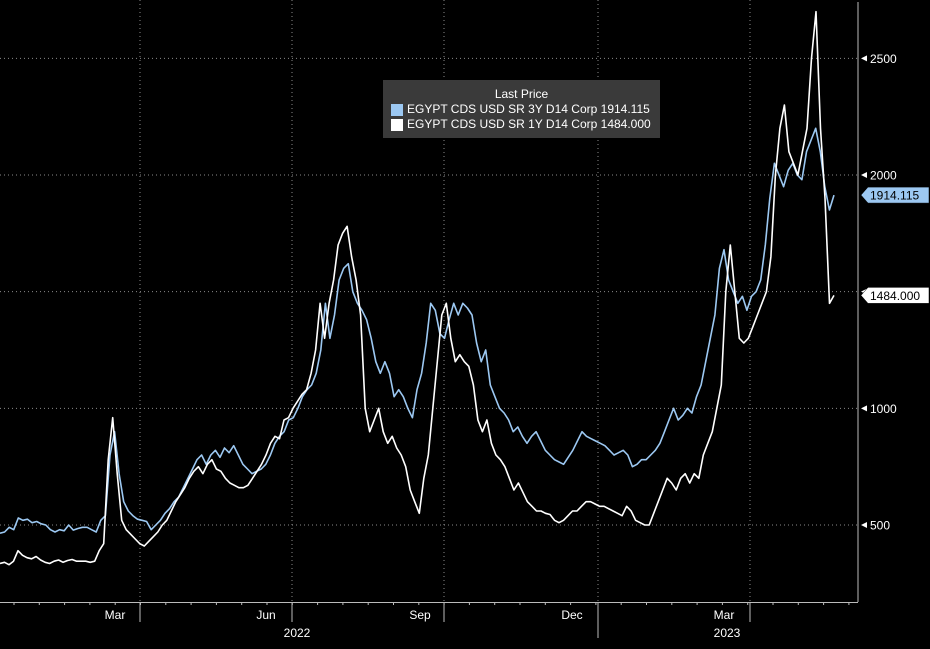 The width and height of the screenshot is (930, 649). What do you see at coordinates (880, 526) in the screenshot?
I see `y-tick-label: 500` at bounding box center [880, 526].